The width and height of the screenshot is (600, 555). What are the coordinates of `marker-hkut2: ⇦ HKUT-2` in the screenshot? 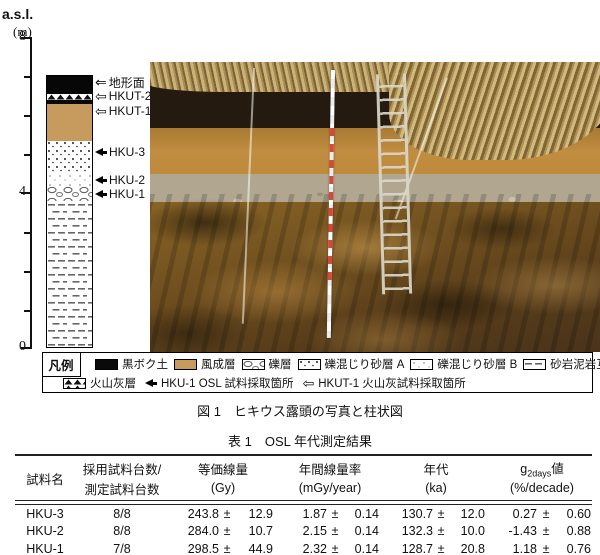 It's located at (123, 96).